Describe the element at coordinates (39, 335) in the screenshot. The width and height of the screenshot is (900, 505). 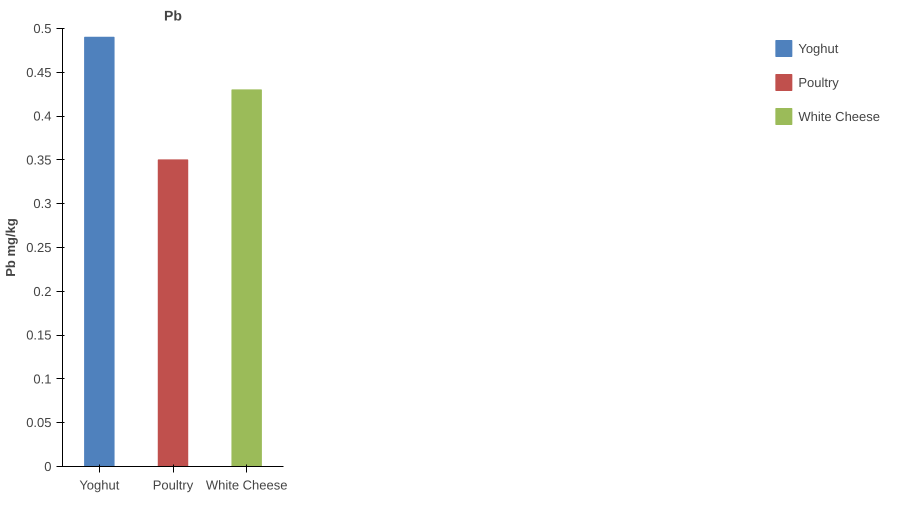
I see `y-tick-label: 0.15` at that location.